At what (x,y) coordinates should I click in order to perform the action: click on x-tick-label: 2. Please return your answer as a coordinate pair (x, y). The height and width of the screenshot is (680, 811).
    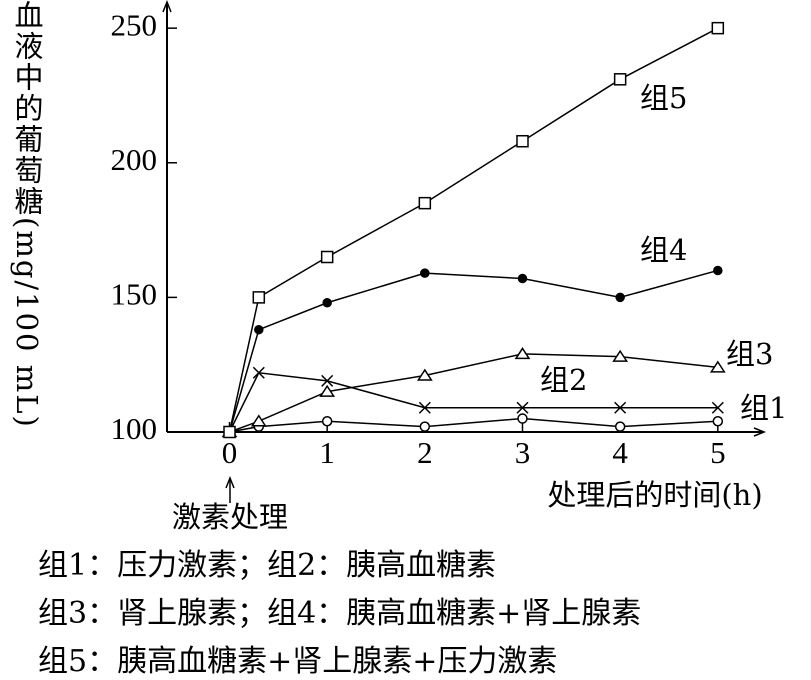
    Looking at the image, I should click on (425, 452).